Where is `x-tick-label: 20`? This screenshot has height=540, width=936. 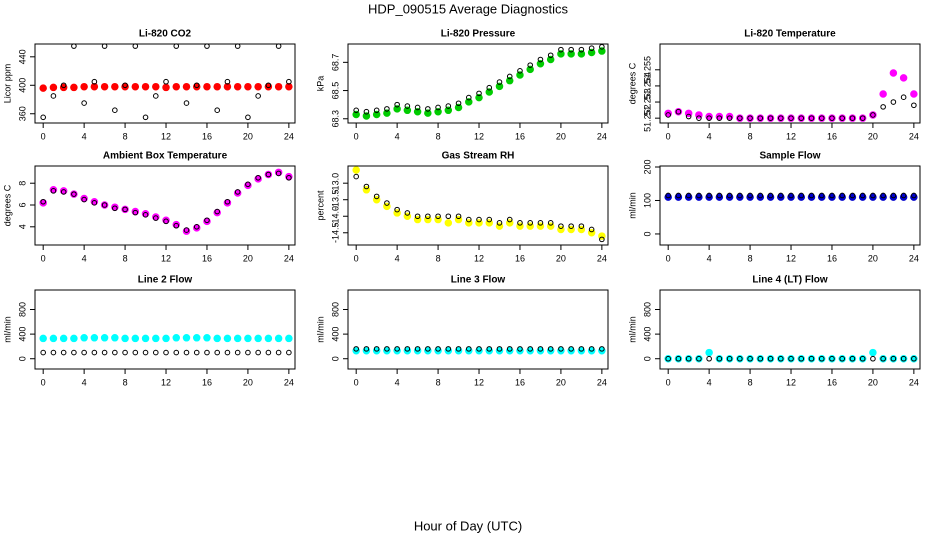 x-tick-label: 20 is located at coordinates (248, 382).